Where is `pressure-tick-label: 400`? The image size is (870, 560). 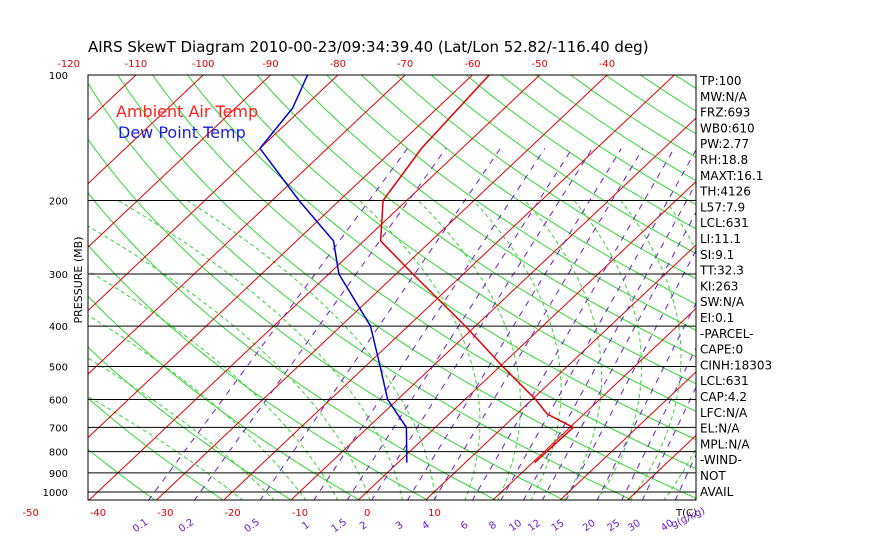
pressure-tick-label: 400 is located at coordinates (58, 327).